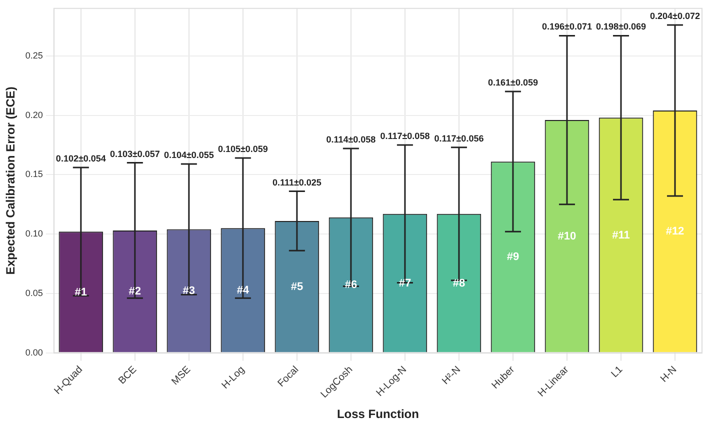 This screenshot has width=708, height=426. I want to click on annotation: #11, so click(621, 235).